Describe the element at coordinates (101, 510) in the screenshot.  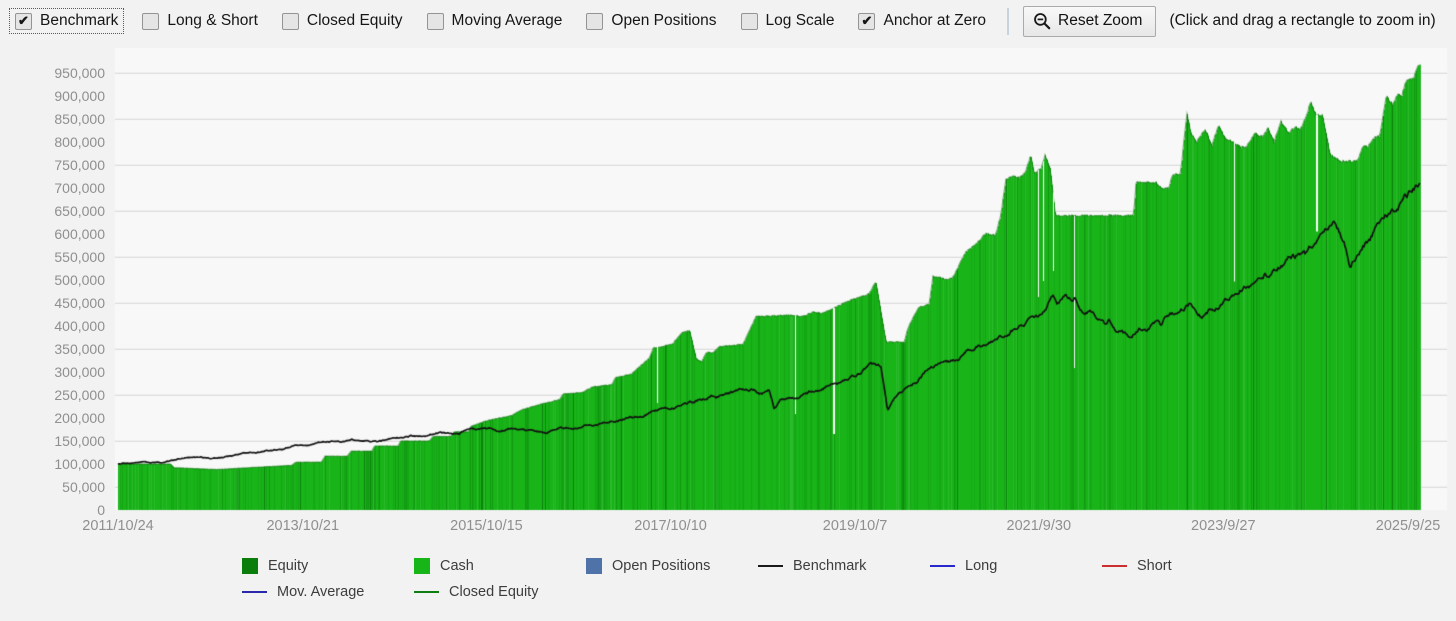
I see `y-tick-label: 0` at that location.